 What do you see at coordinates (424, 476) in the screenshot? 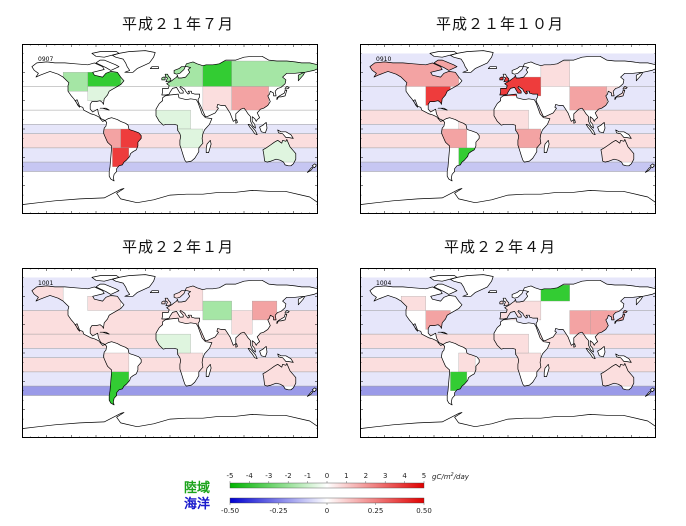
I see `land-tick-label: 5` at bounding box center [424, 476].